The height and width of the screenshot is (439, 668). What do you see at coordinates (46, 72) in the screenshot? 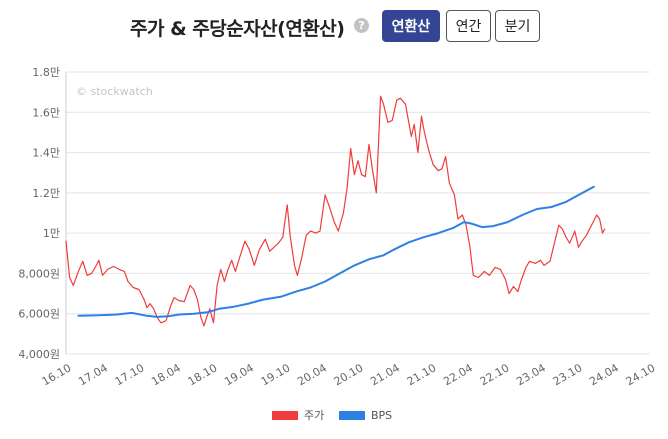
I see `y-tick-label: 1.8만` at bounding box center [46, 72].